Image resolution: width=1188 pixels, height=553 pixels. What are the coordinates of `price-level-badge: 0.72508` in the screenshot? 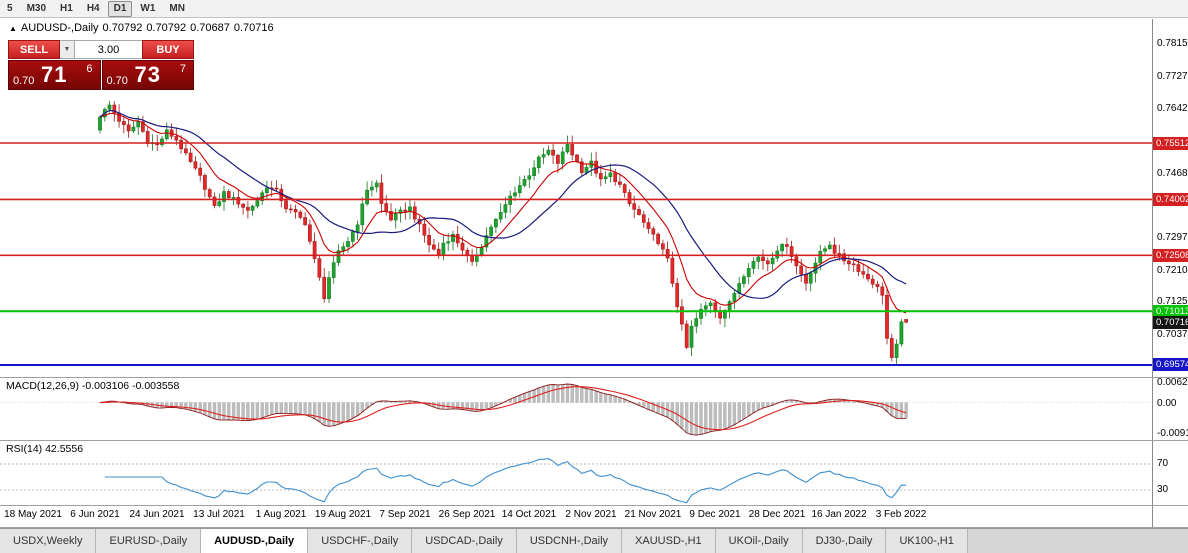 It's located at (1170, 255).